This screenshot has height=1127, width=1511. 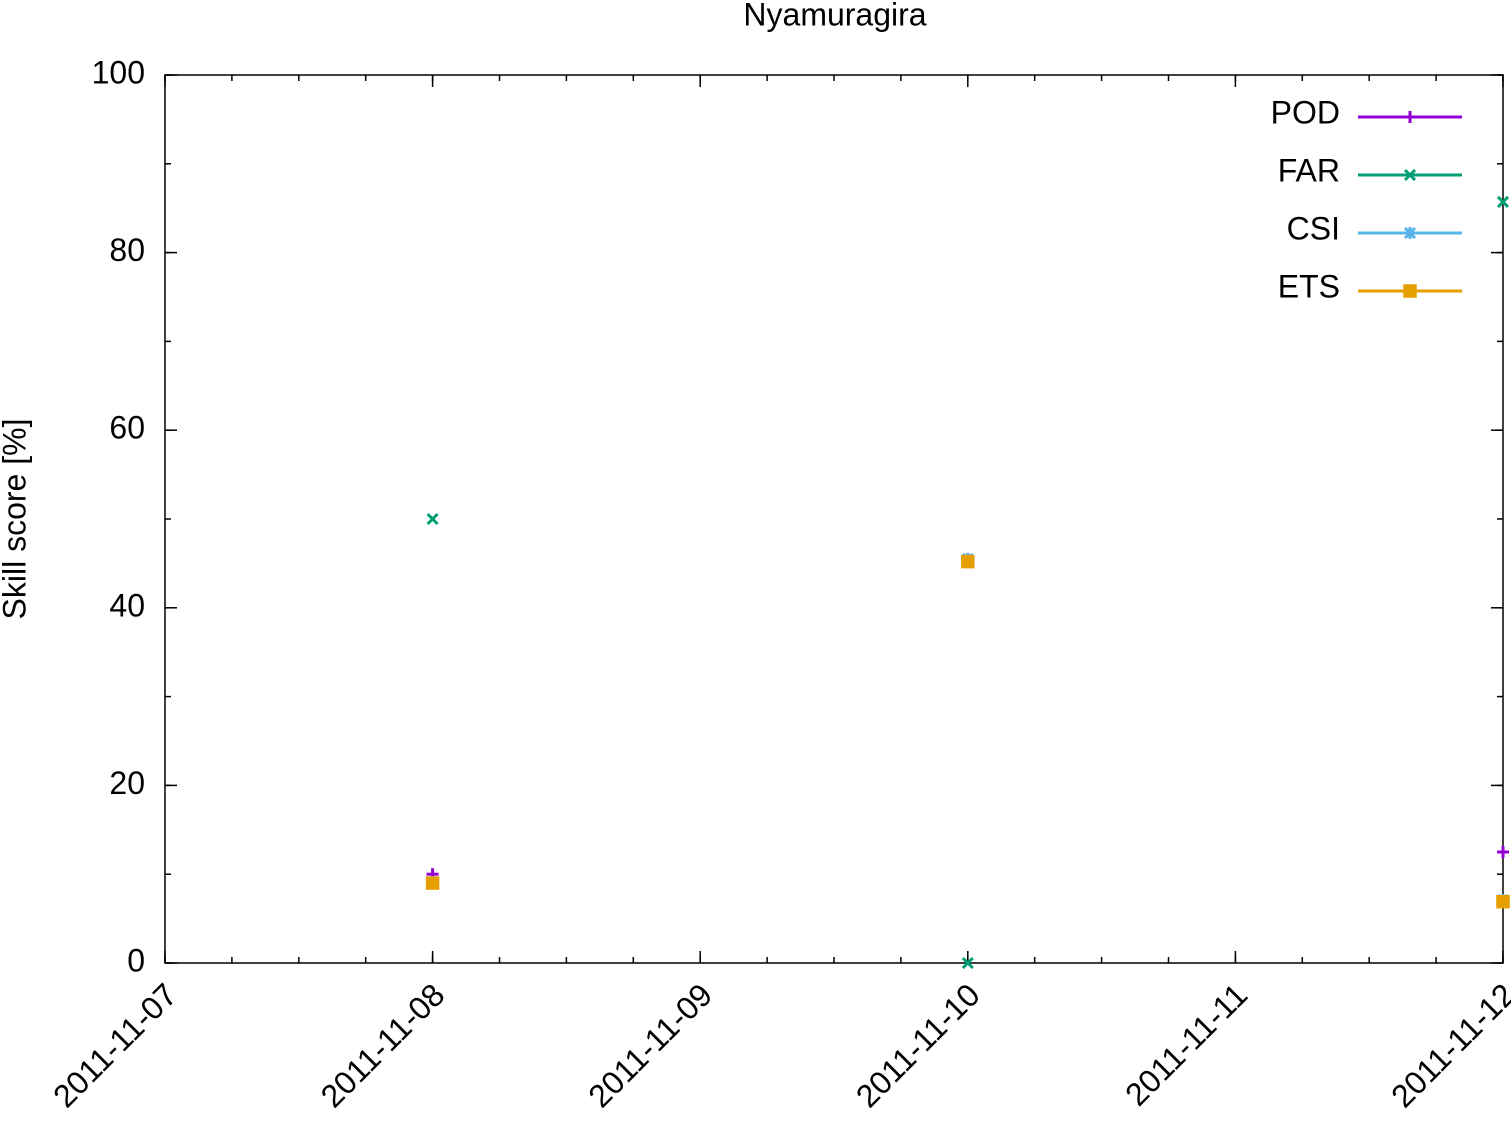 What do you see at coordinates (127, 250) in the screenshot?
I see `y-tick-label: 80` at bounding box center [127, 250].